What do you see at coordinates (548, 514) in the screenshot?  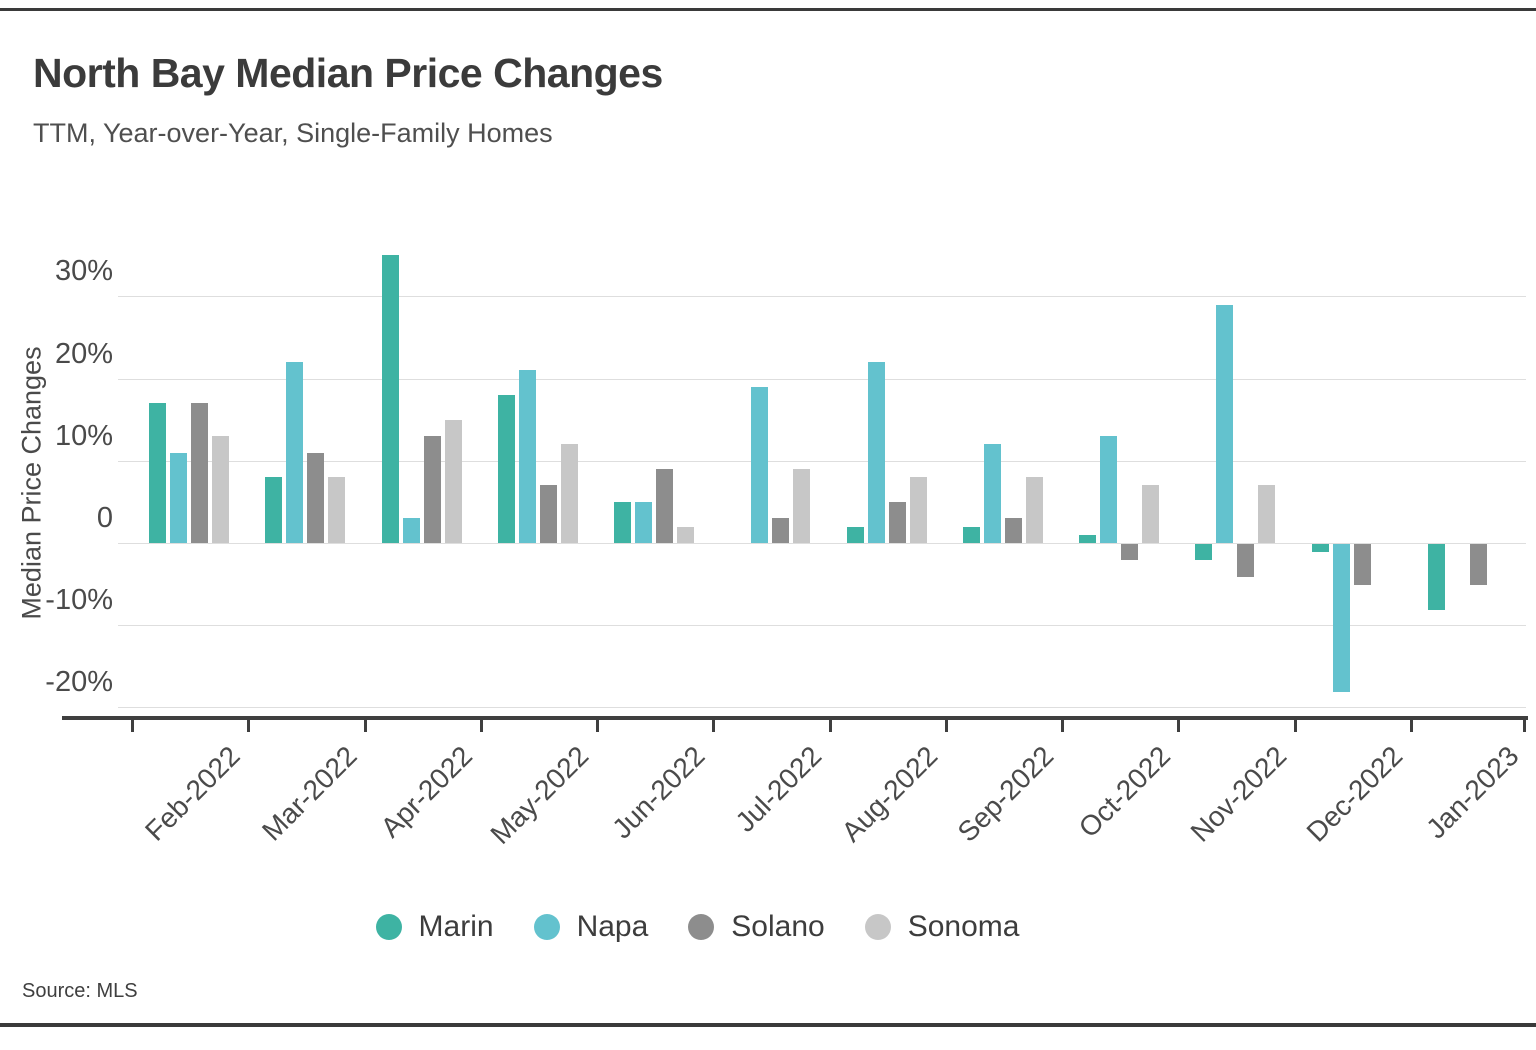 I see `bar-solano-may-2022` at bounding box center [548, 514].